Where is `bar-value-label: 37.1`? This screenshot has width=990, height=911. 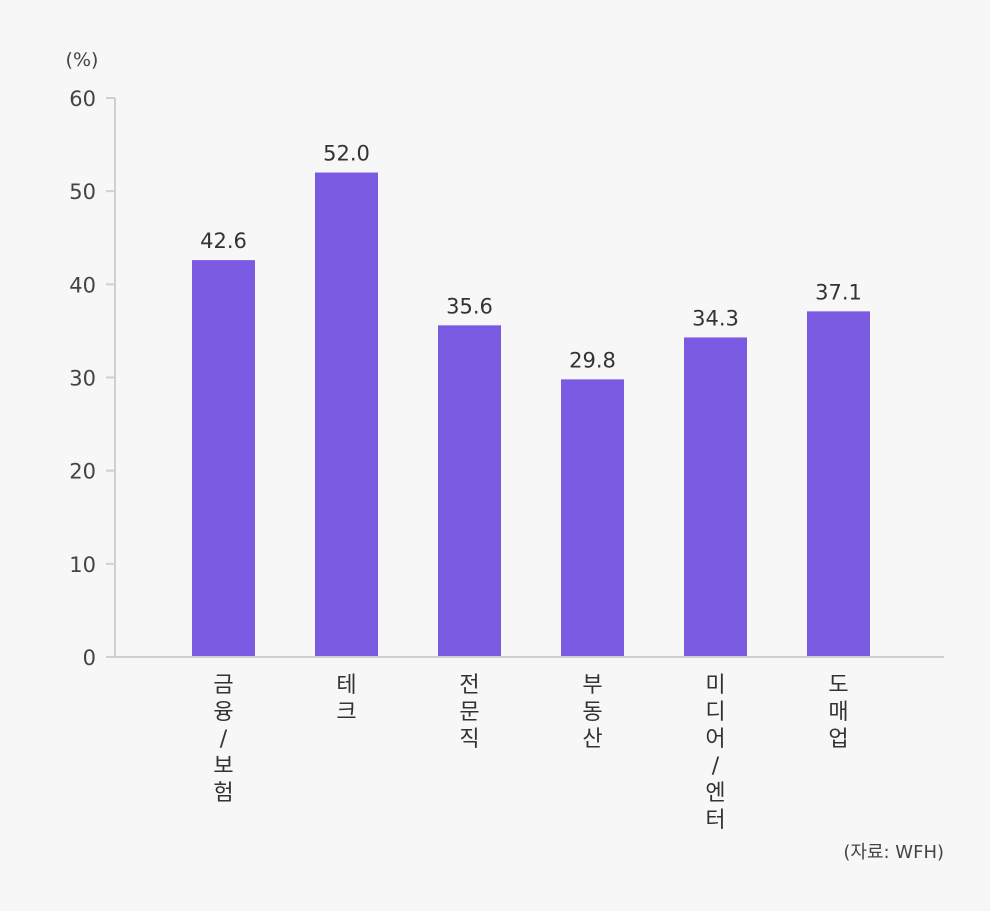 bar-value-label: 37.1 is located at coordinates (838, 292).